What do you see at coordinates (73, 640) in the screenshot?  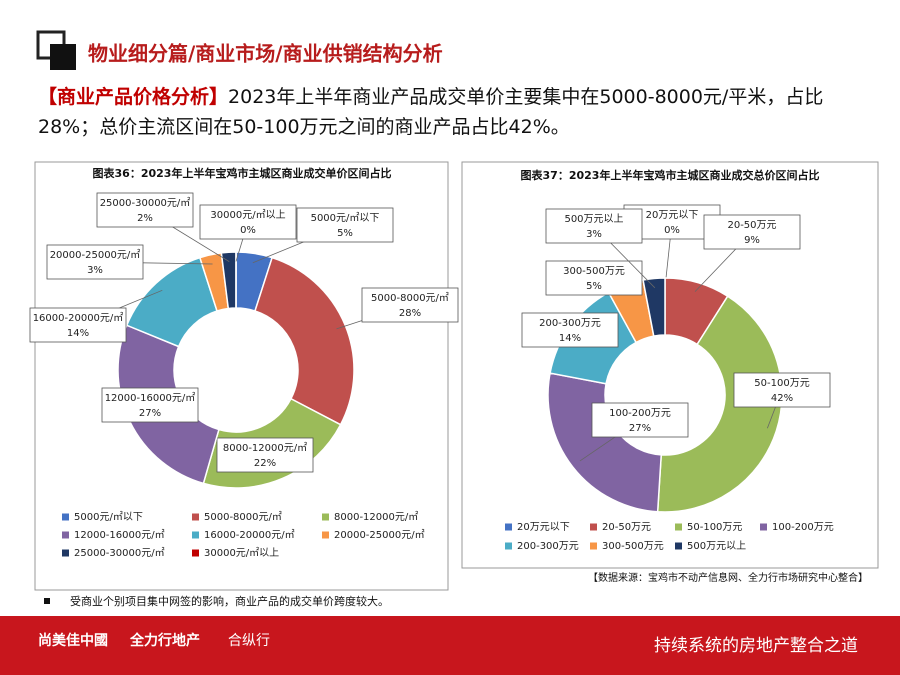 I see `footer-brand: 尚美佳中國` at bounding box center [73, 640].